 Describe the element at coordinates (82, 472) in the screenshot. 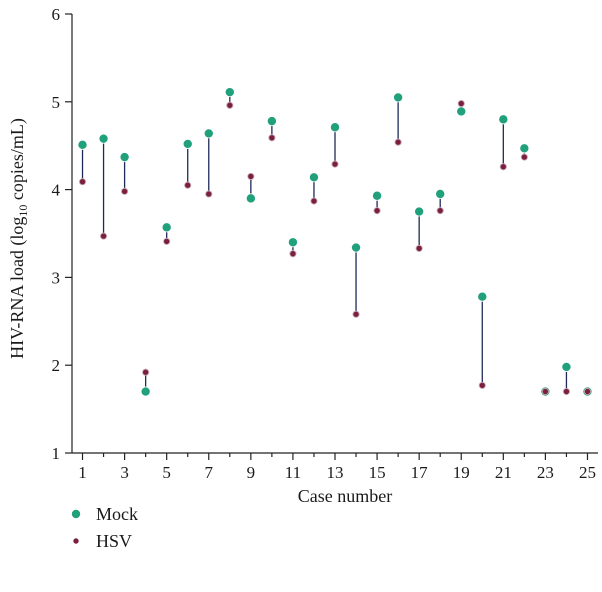

I see `x-tick-label: 1` at that location.